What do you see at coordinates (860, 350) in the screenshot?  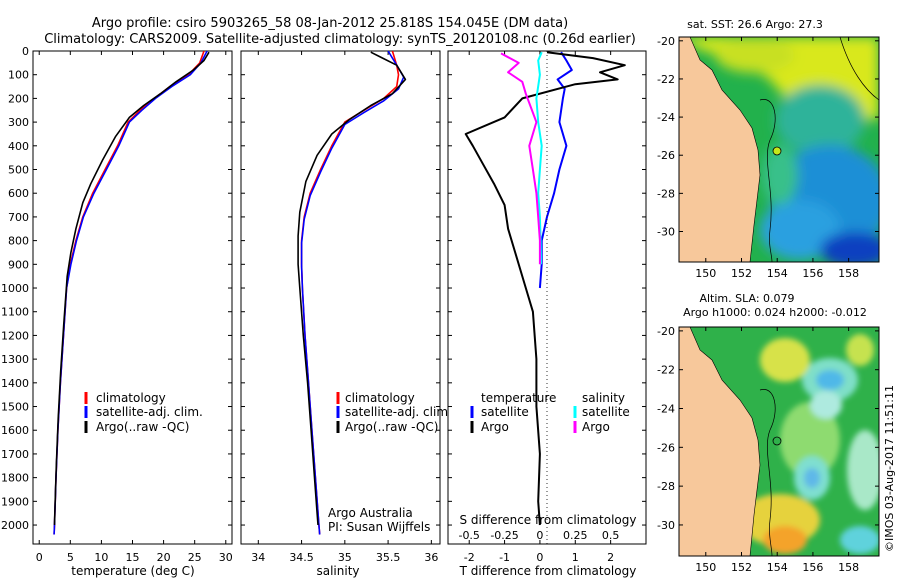 I see `sla-high-patch` at bounding box center [860, 350].